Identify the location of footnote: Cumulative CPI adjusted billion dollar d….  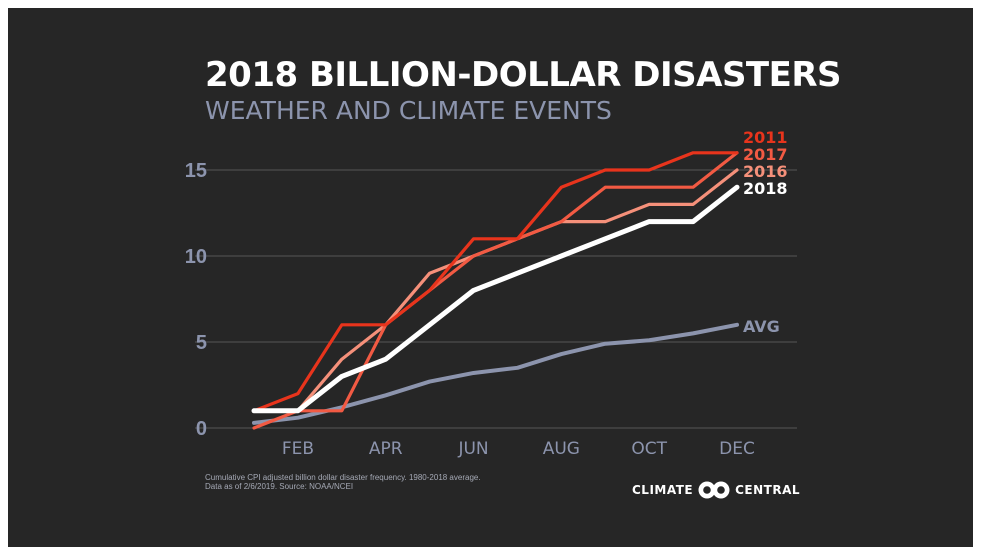
(343, 482).